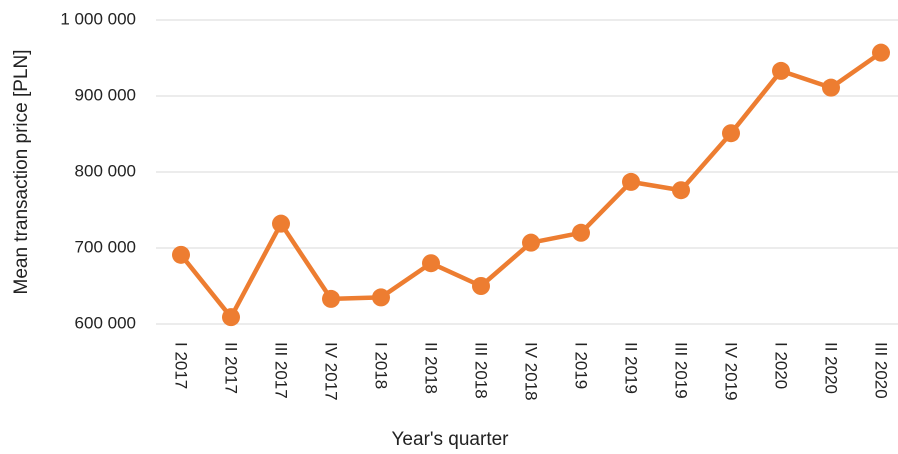 This screenshot has height=454, width=898. What do you see at coordinates (98, 18) in the screenshot?
I see `y-tick-label: 1 000 000` at bounding box center [98, 18].